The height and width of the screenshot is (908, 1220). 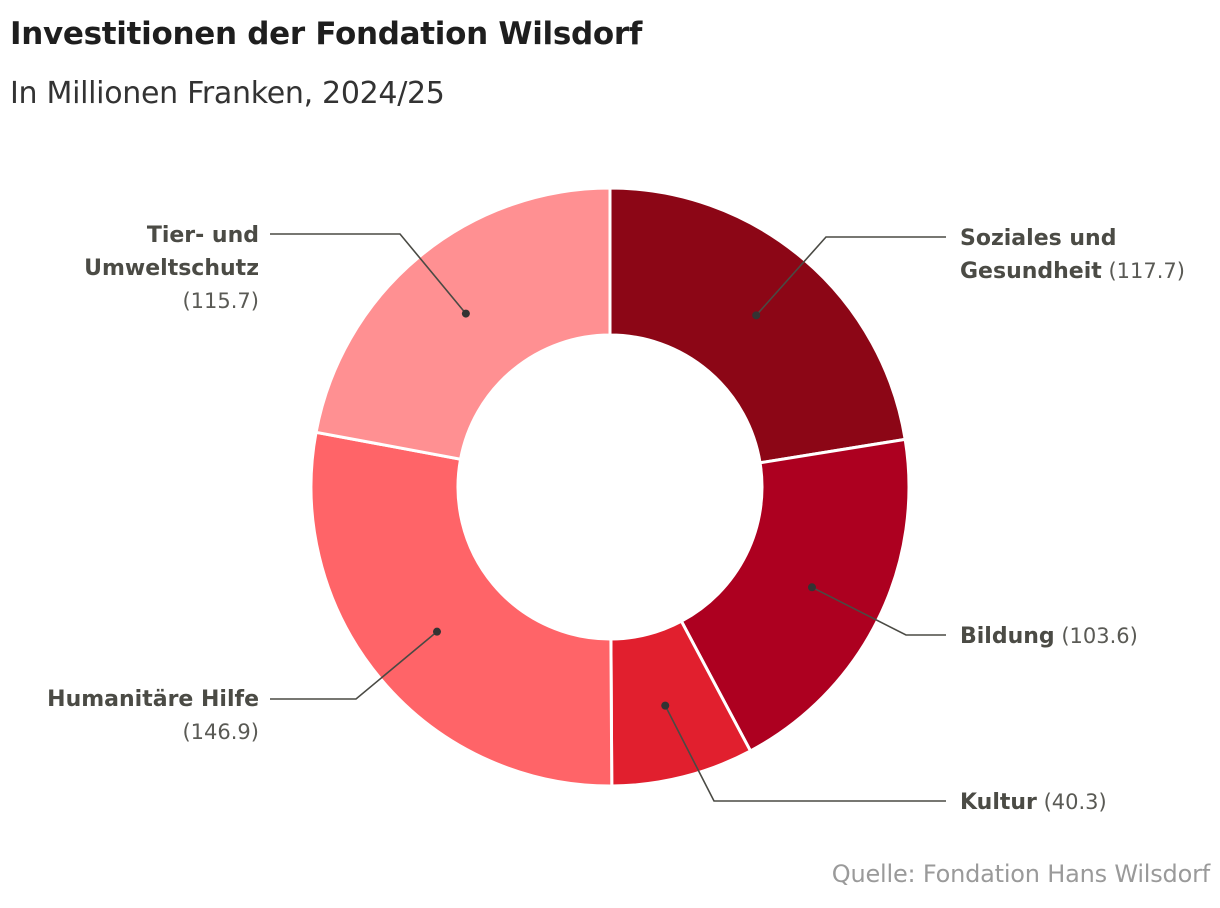 What do you see at coordinates (878, 611) in the screenshot?
I see `leader-line-bildung` at bounding box center [878, 611].